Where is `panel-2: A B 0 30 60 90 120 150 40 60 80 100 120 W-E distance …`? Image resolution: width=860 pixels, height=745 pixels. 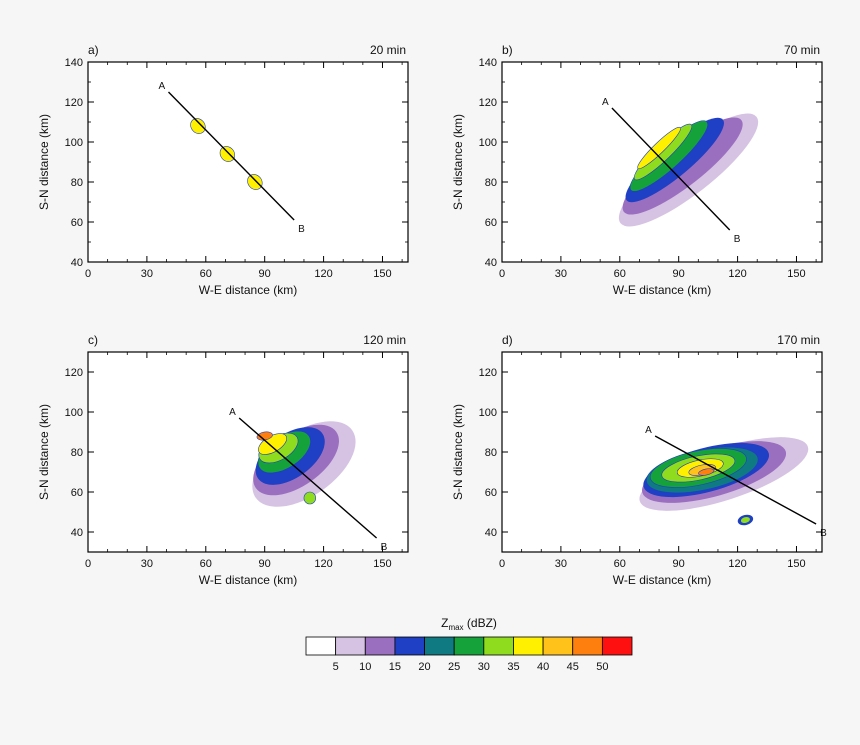
panel-2: A B 0 30 60 90 120 150 40 60 80 100 120 W-E distance … is located at coordinates (223, 460).